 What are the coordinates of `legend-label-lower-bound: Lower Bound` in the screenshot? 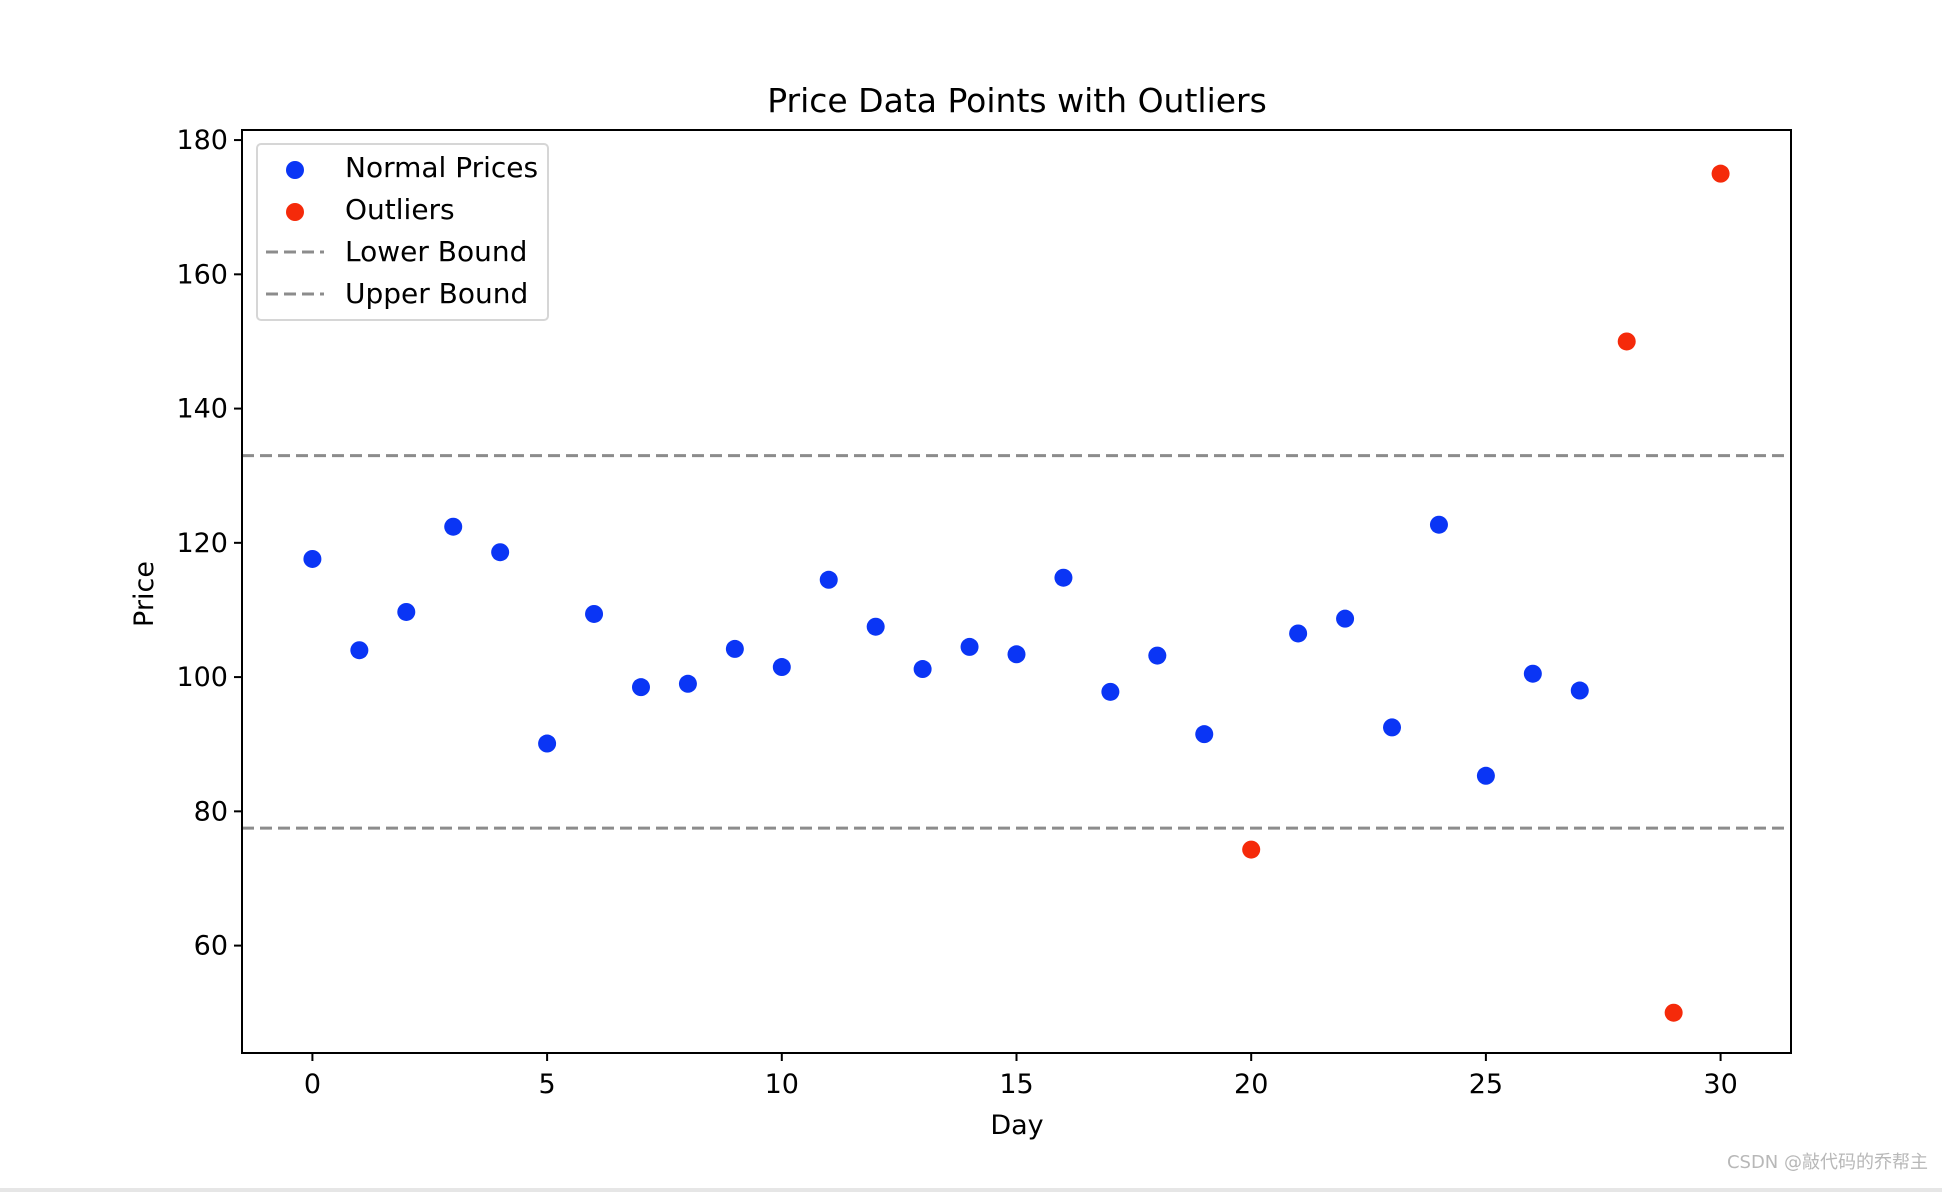 It's located at (436, 251).